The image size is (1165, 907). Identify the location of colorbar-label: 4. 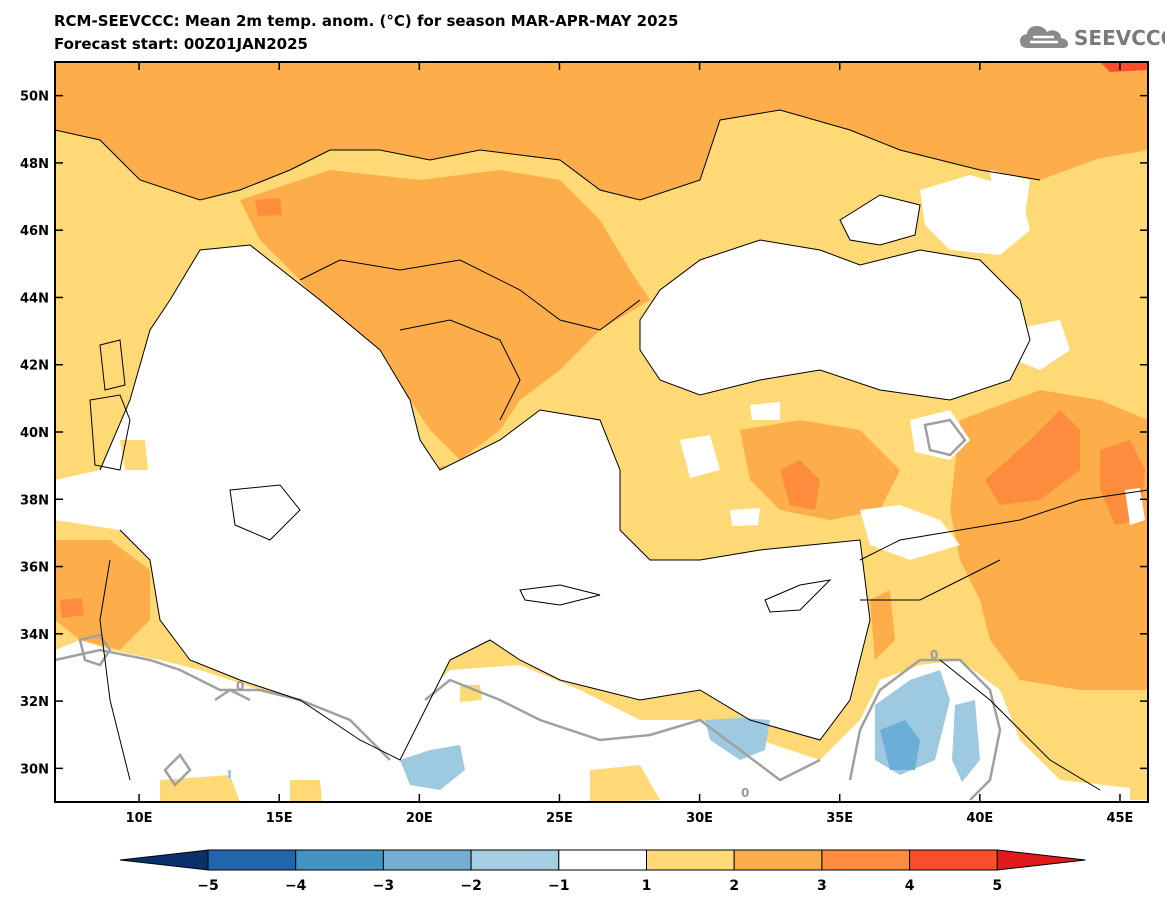
(910, 886).